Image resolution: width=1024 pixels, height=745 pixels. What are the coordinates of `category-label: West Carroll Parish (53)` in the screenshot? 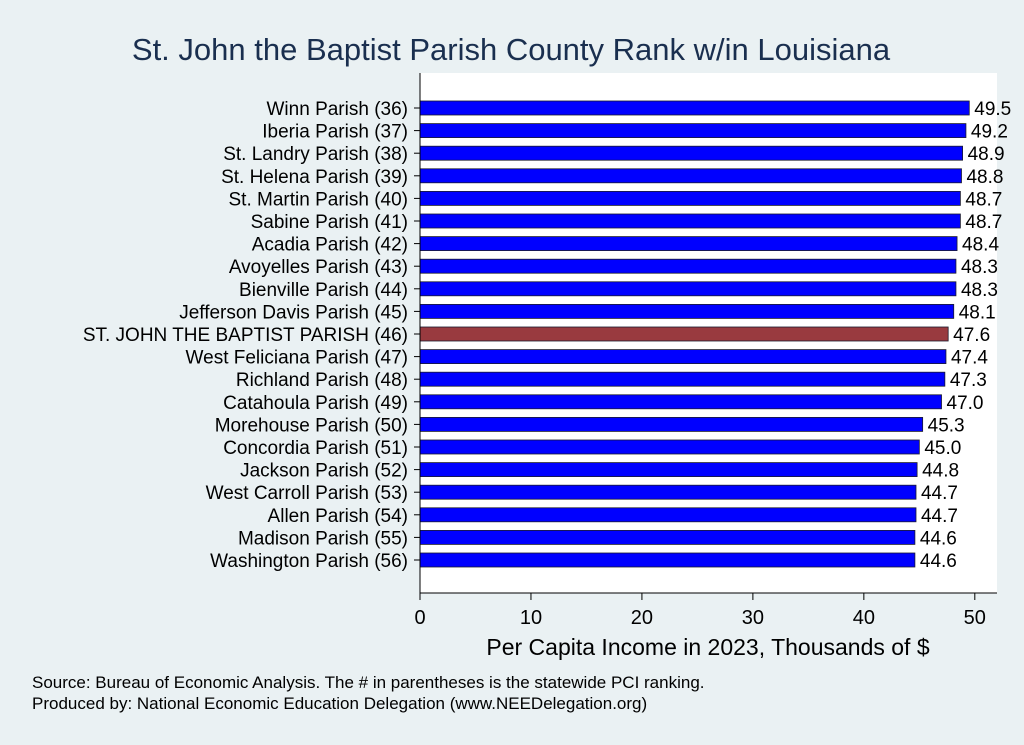 It's located at (307, 493).